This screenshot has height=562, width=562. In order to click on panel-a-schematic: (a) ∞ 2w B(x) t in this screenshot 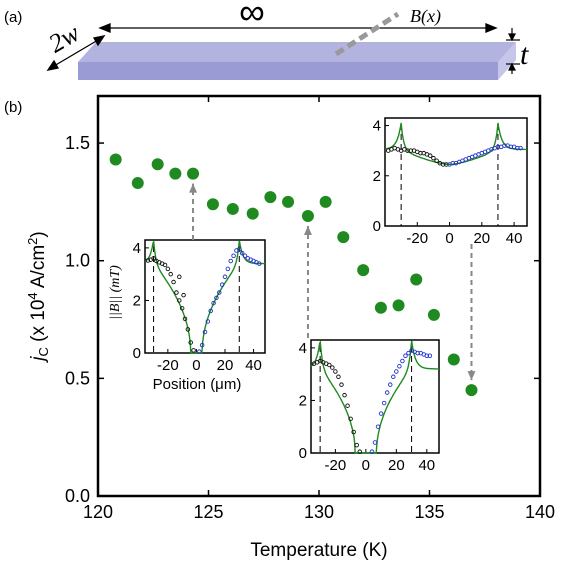, I will do `click(266, 40)`.